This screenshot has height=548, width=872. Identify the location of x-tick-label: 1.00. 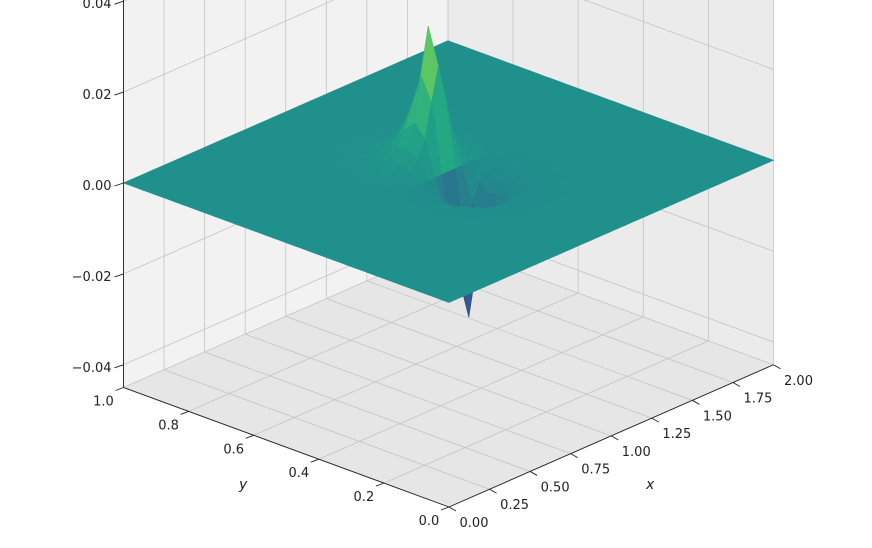
(636, 452).